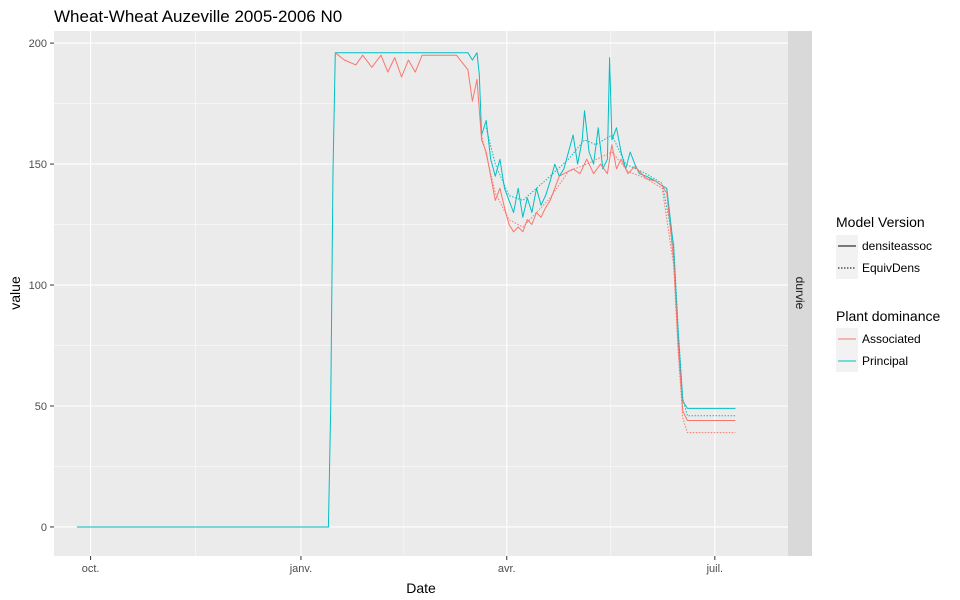  What do you see at coordinates (38, 165) in the screenshot?
I see `y-tick-label: 150` at bounding box center [38, 165].